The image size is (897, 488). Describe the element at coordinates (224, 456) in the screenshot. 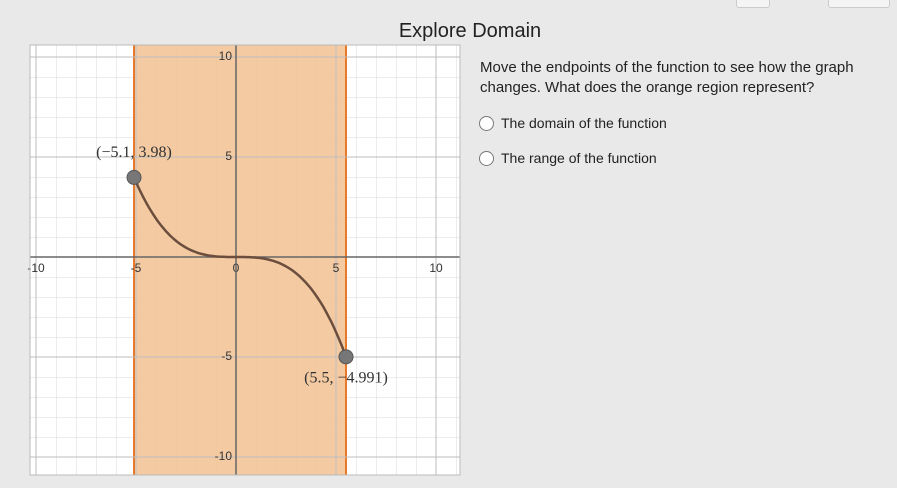

I see `y-tick-label: -10` at that location.